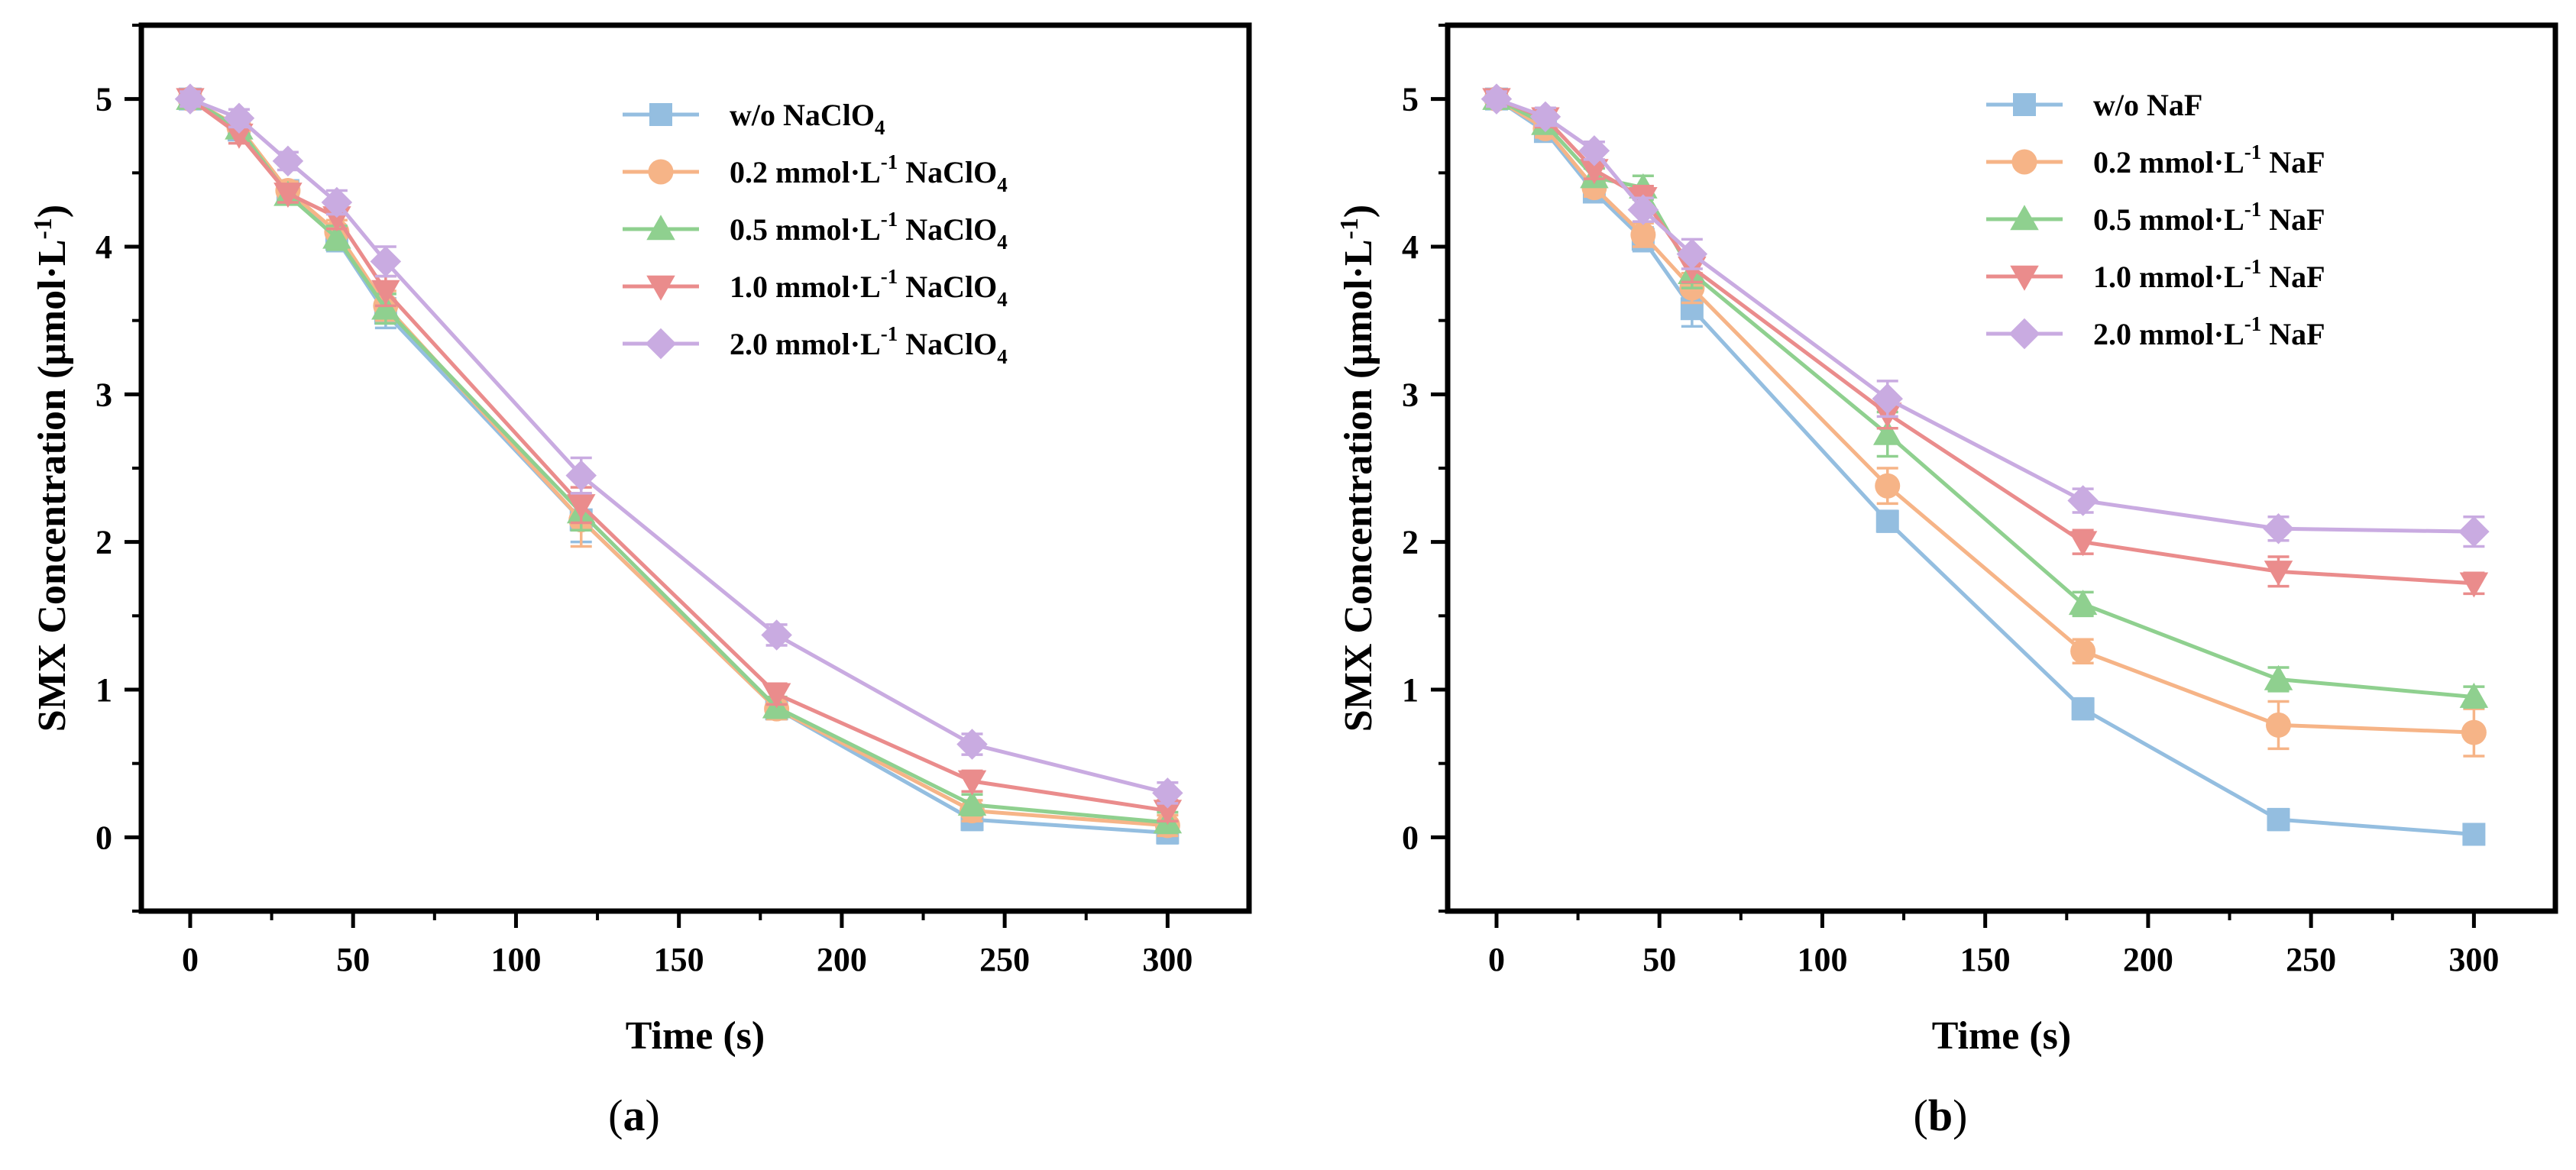 This screenshot has height=1170, width=2576. I want to click on x-axis-label: Time (s), so click(2001, 1036).